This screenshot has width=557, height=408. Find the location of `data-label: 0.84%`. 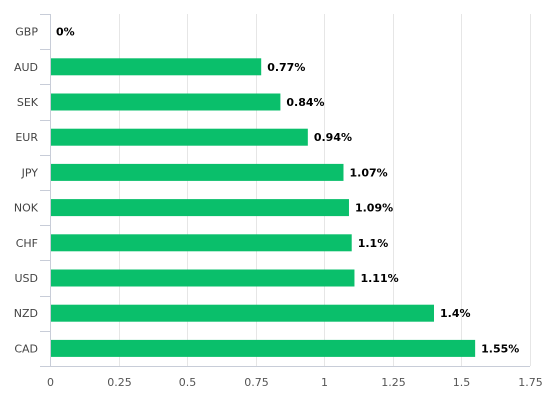

data-label: 0.84% is located at coordinates (305, 102).